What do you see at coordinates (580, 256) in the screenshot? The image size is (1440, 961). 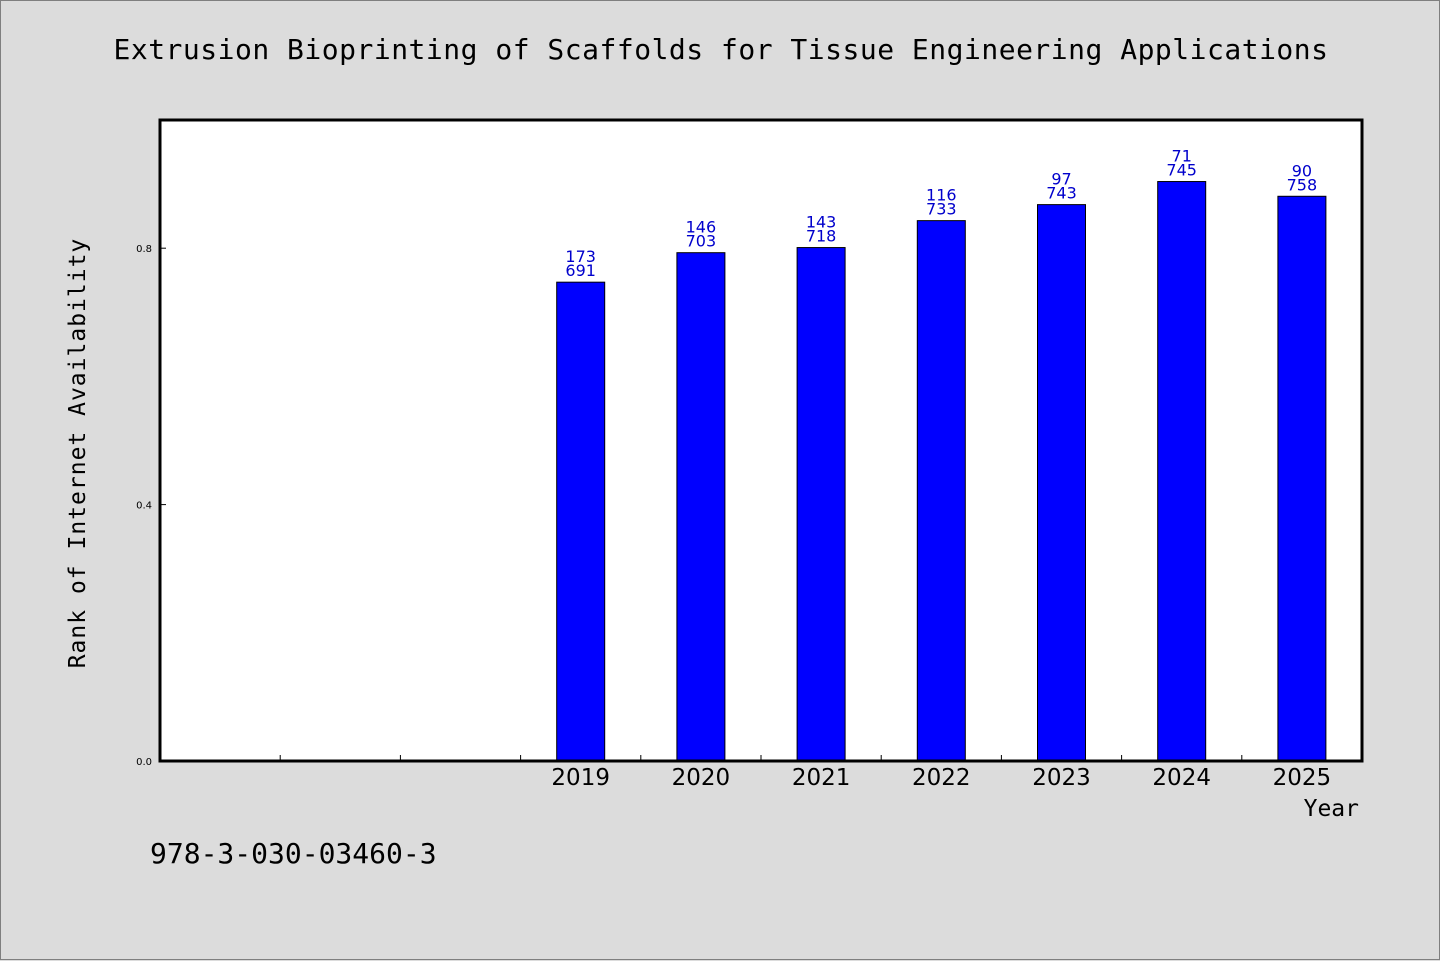 I see `bar-rank-label: 173` at bounding box center [580, 256].